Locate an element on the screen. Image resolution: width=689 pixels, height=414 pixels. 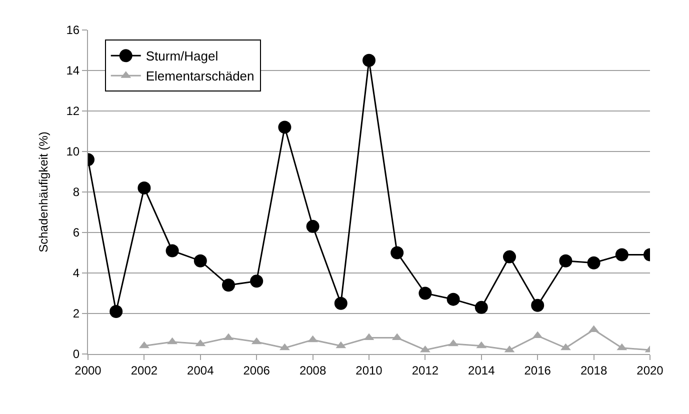
y-tick-label: 4 is located at coordinates (76, 273).